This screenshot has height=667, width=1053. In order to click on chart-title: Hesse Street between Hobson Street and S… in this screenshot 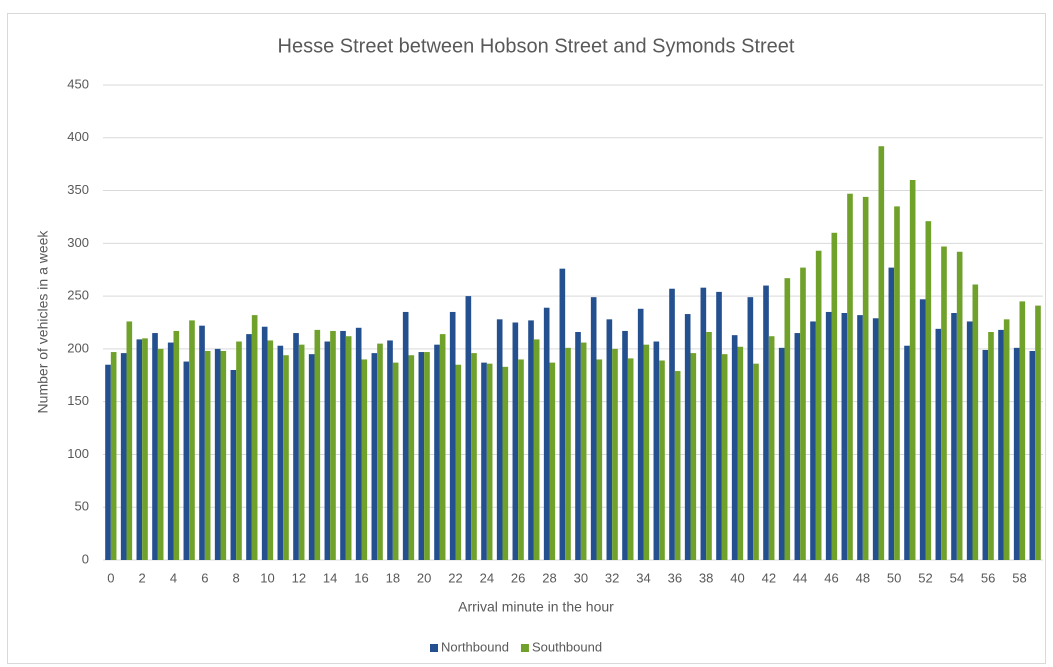, I will do `click(536, 46)`.